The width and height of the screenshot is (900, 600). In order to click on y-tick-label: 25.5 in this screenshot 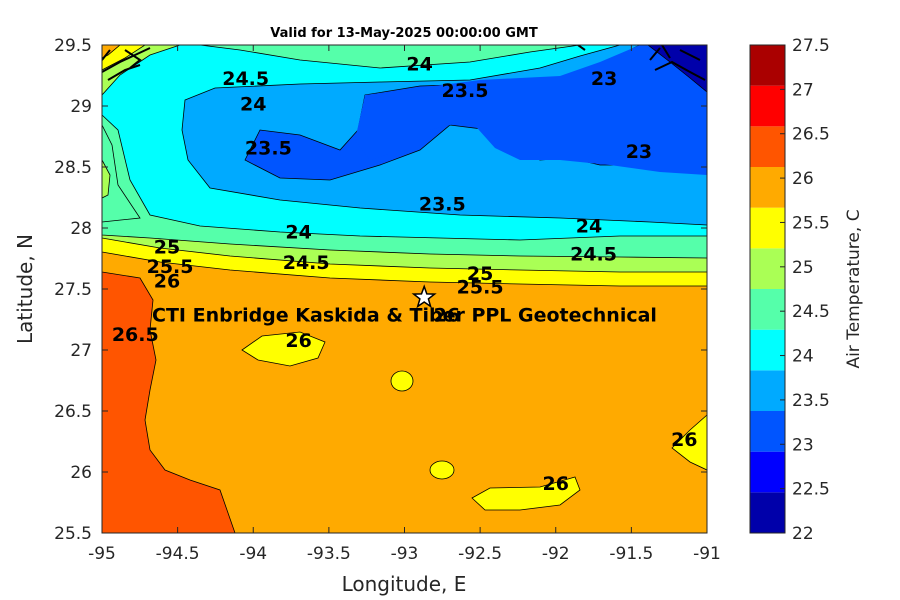, I will do `click(73, 534)`.